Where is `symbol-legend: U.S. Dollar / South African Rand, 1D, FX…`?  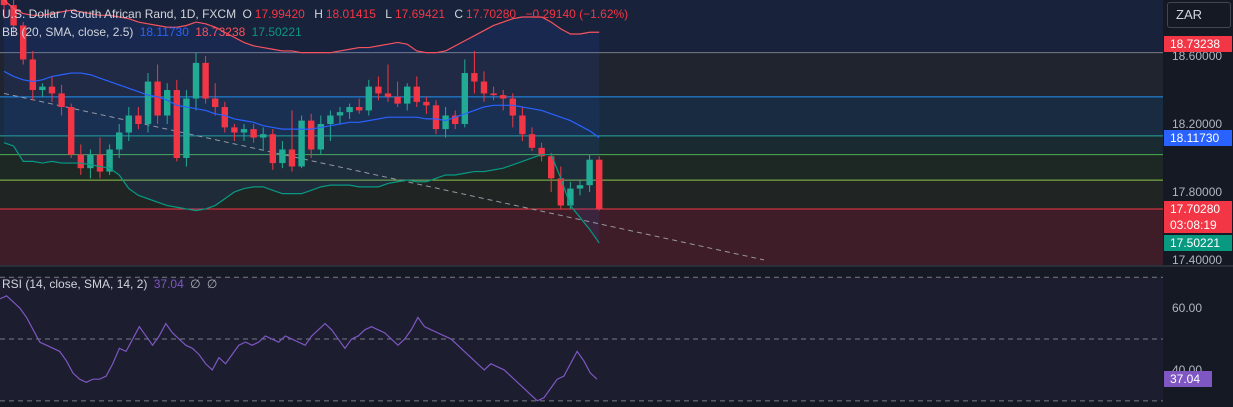 symbol-legend: U.S. Dollar / South African Rand, 1D, FX… is located at coordinates (316, 14).